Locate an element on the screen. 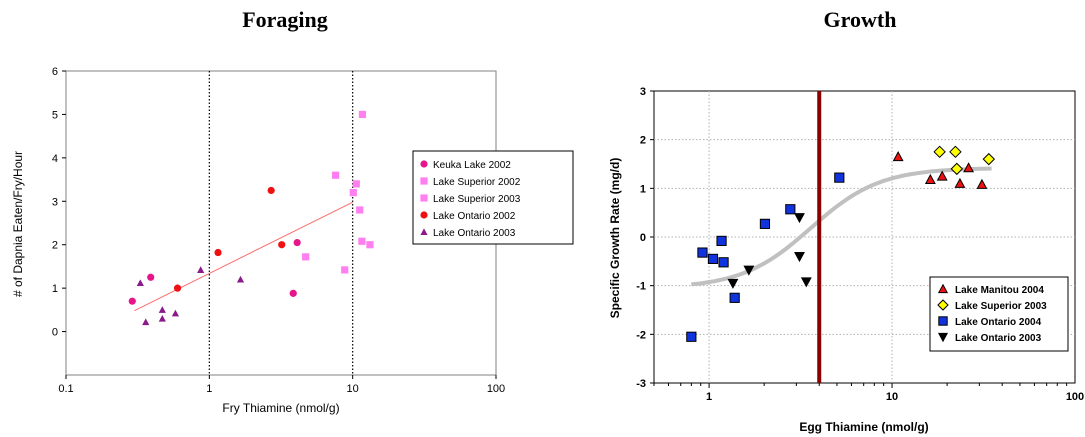  fit-curve is located at coordinates (841, 226).